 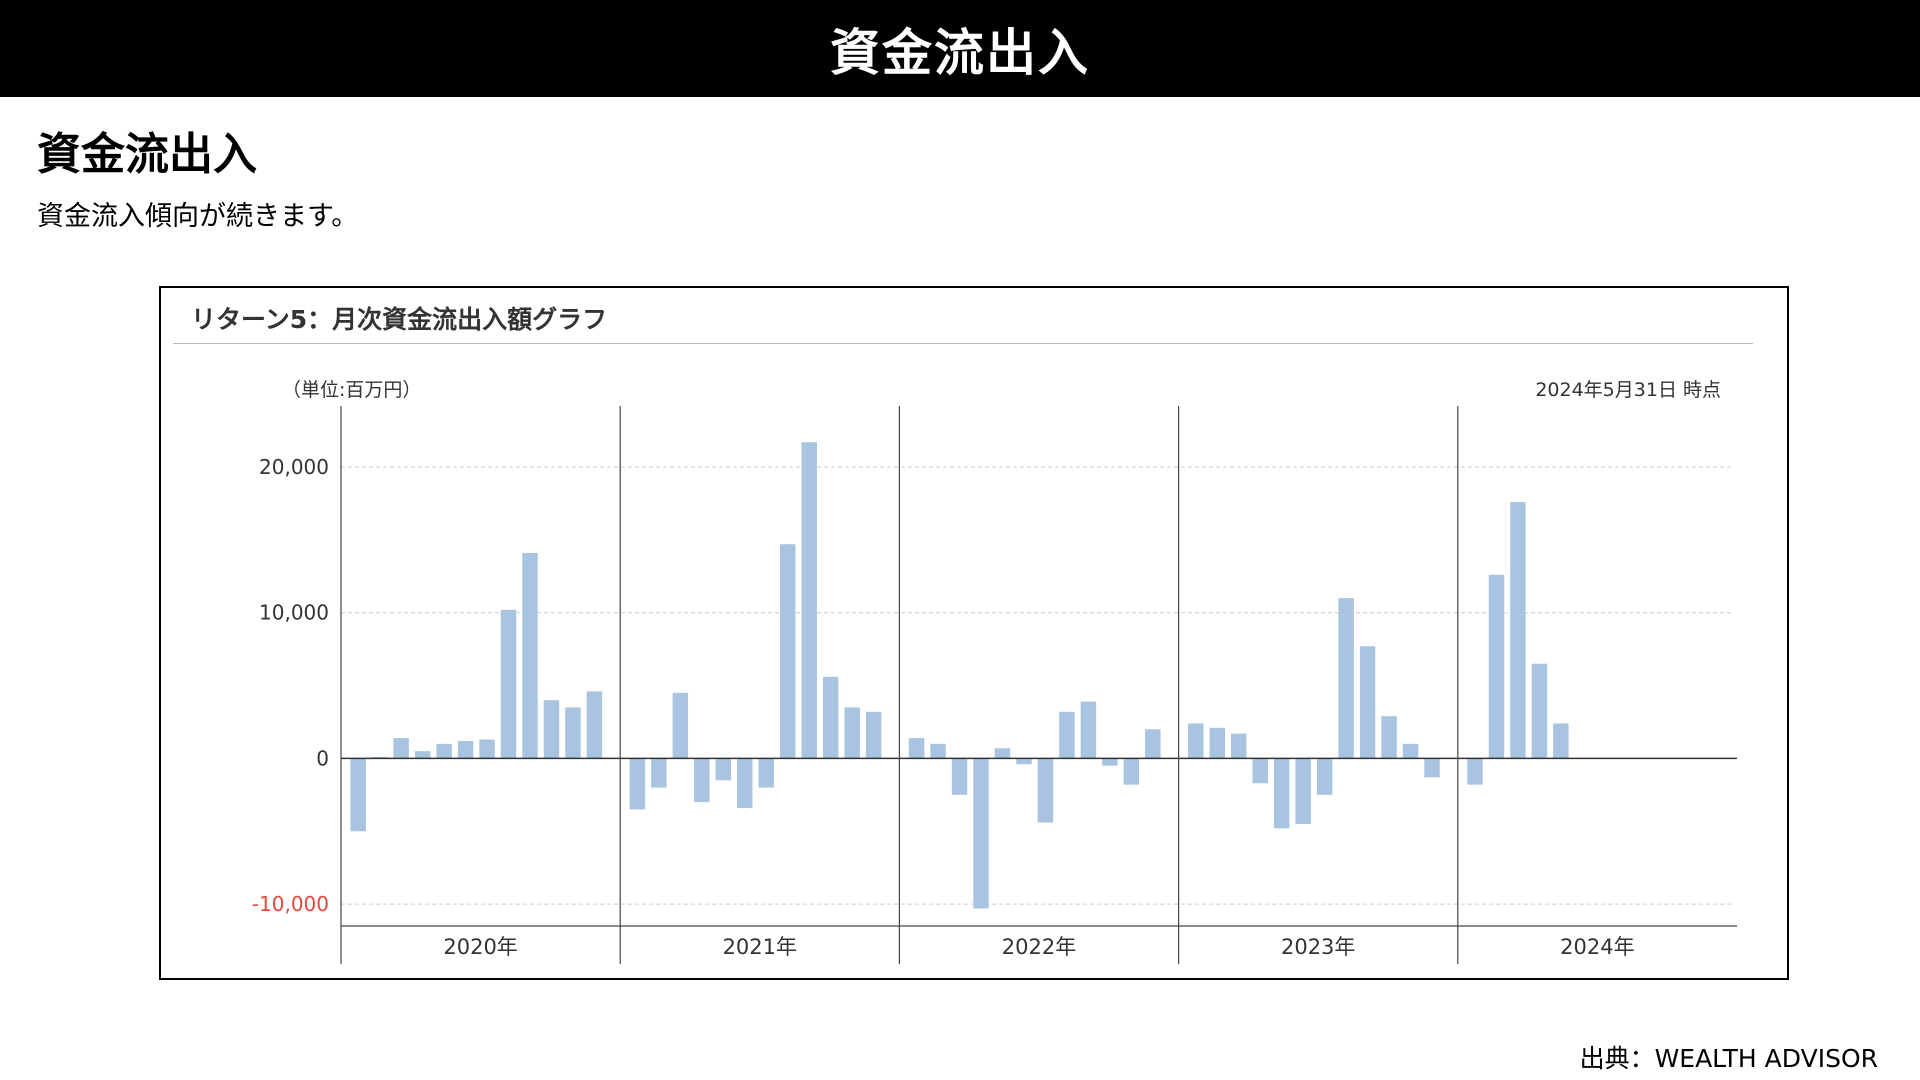 I want to click on x-year-label: 2021年, so click(x=760, y=947).